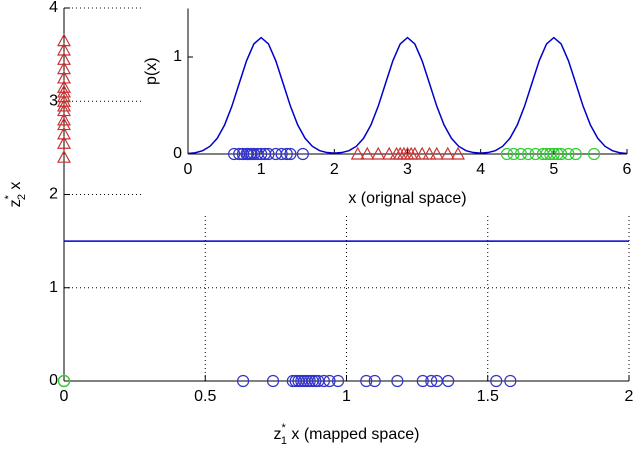  I want to click on y-axis-label: z*2 x, so click(15, 195).